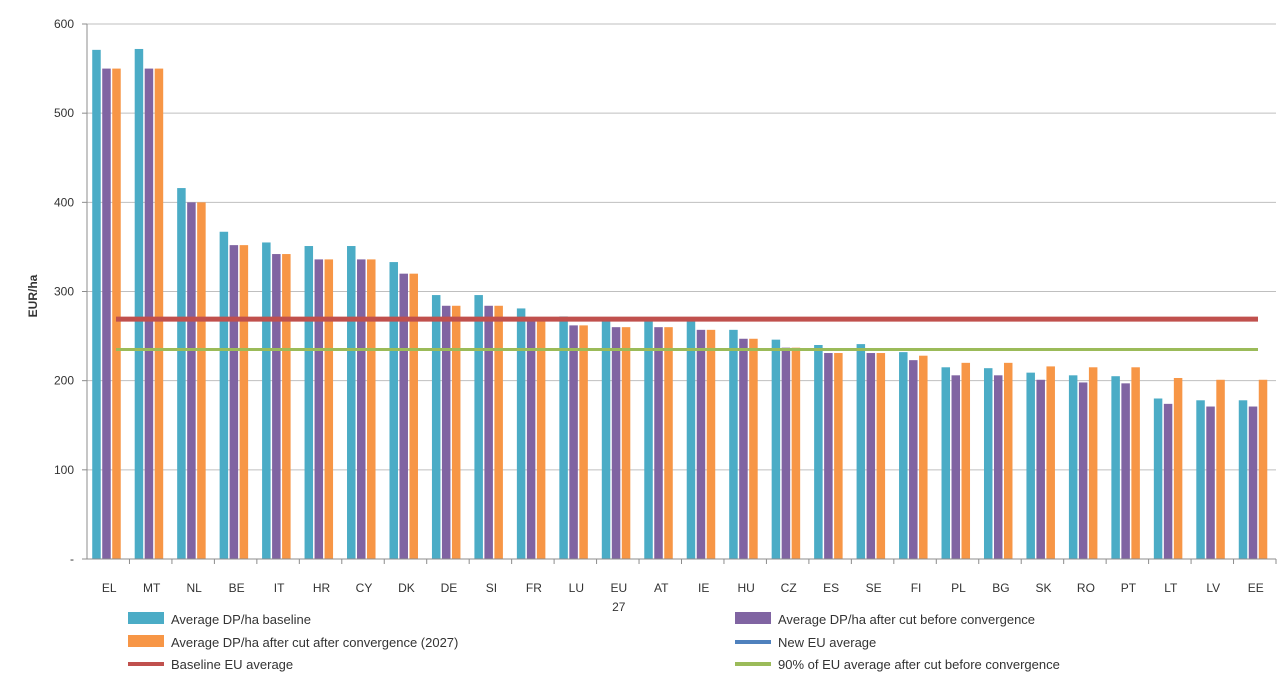 This screenshot has width=1281, height=680. What do you see at coordinates (776, 449) in the screenshot?
I see `bar-0-cz` at bounding box center [776, 449].